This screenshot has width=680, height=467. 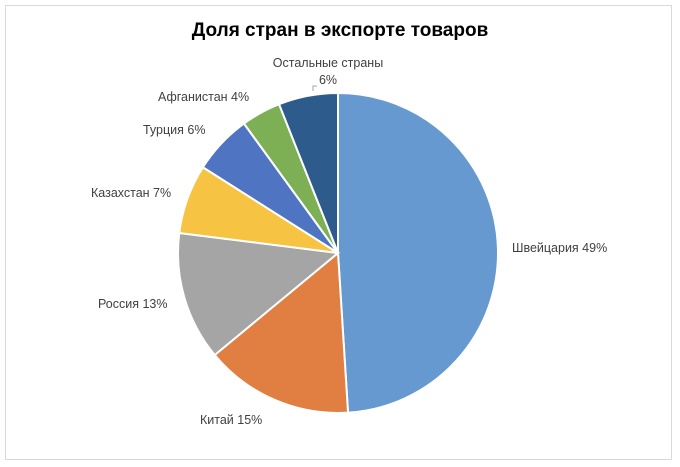 What do you see at coordinates (559, 248) in the screenshot?
I see `data-label-1: Швейцария 49%` at bounding box center [559, 248].